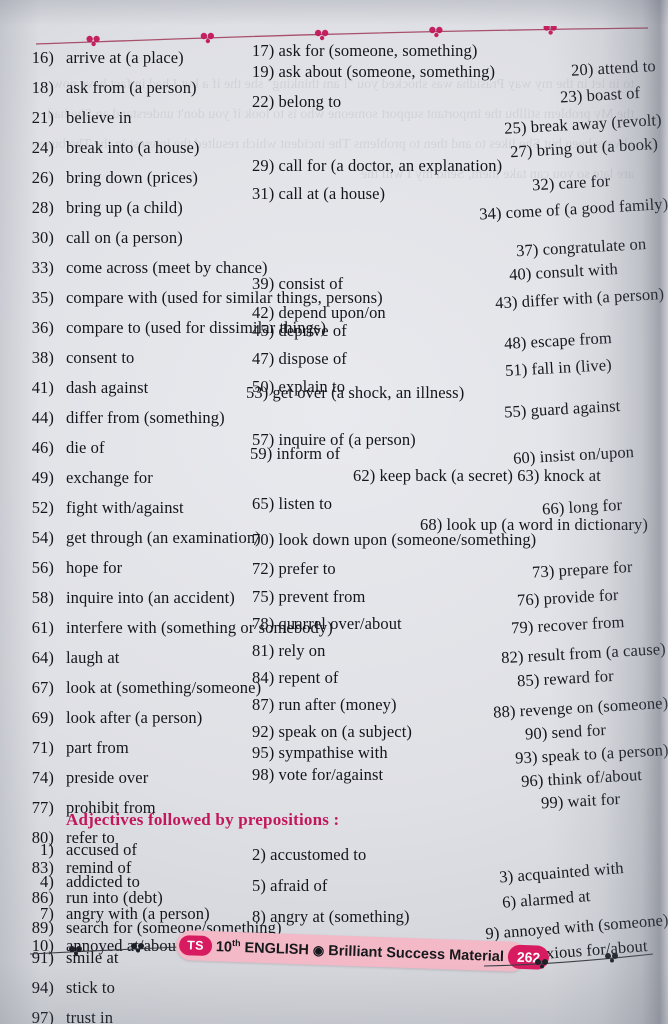 This screenshot has width=668, height=1024. Describe the element at coordinates (309, 854) in the screenshot. I see `list-item: 2) accustomed to` at that location.